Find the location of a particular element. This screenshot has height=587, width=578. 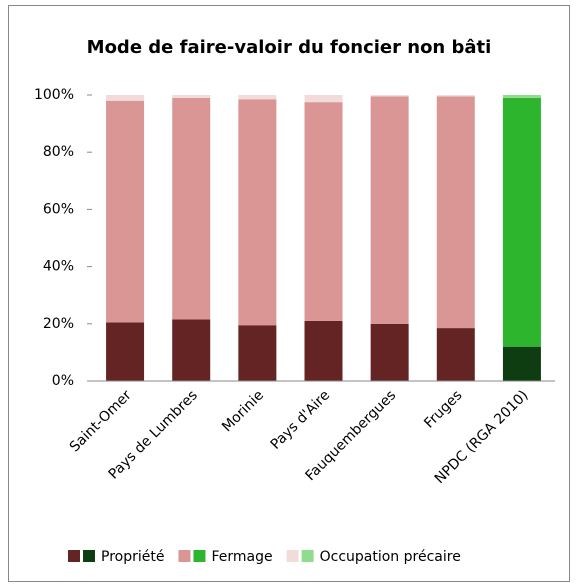

legend-label: Propriété is located at coordinates (132, 557).